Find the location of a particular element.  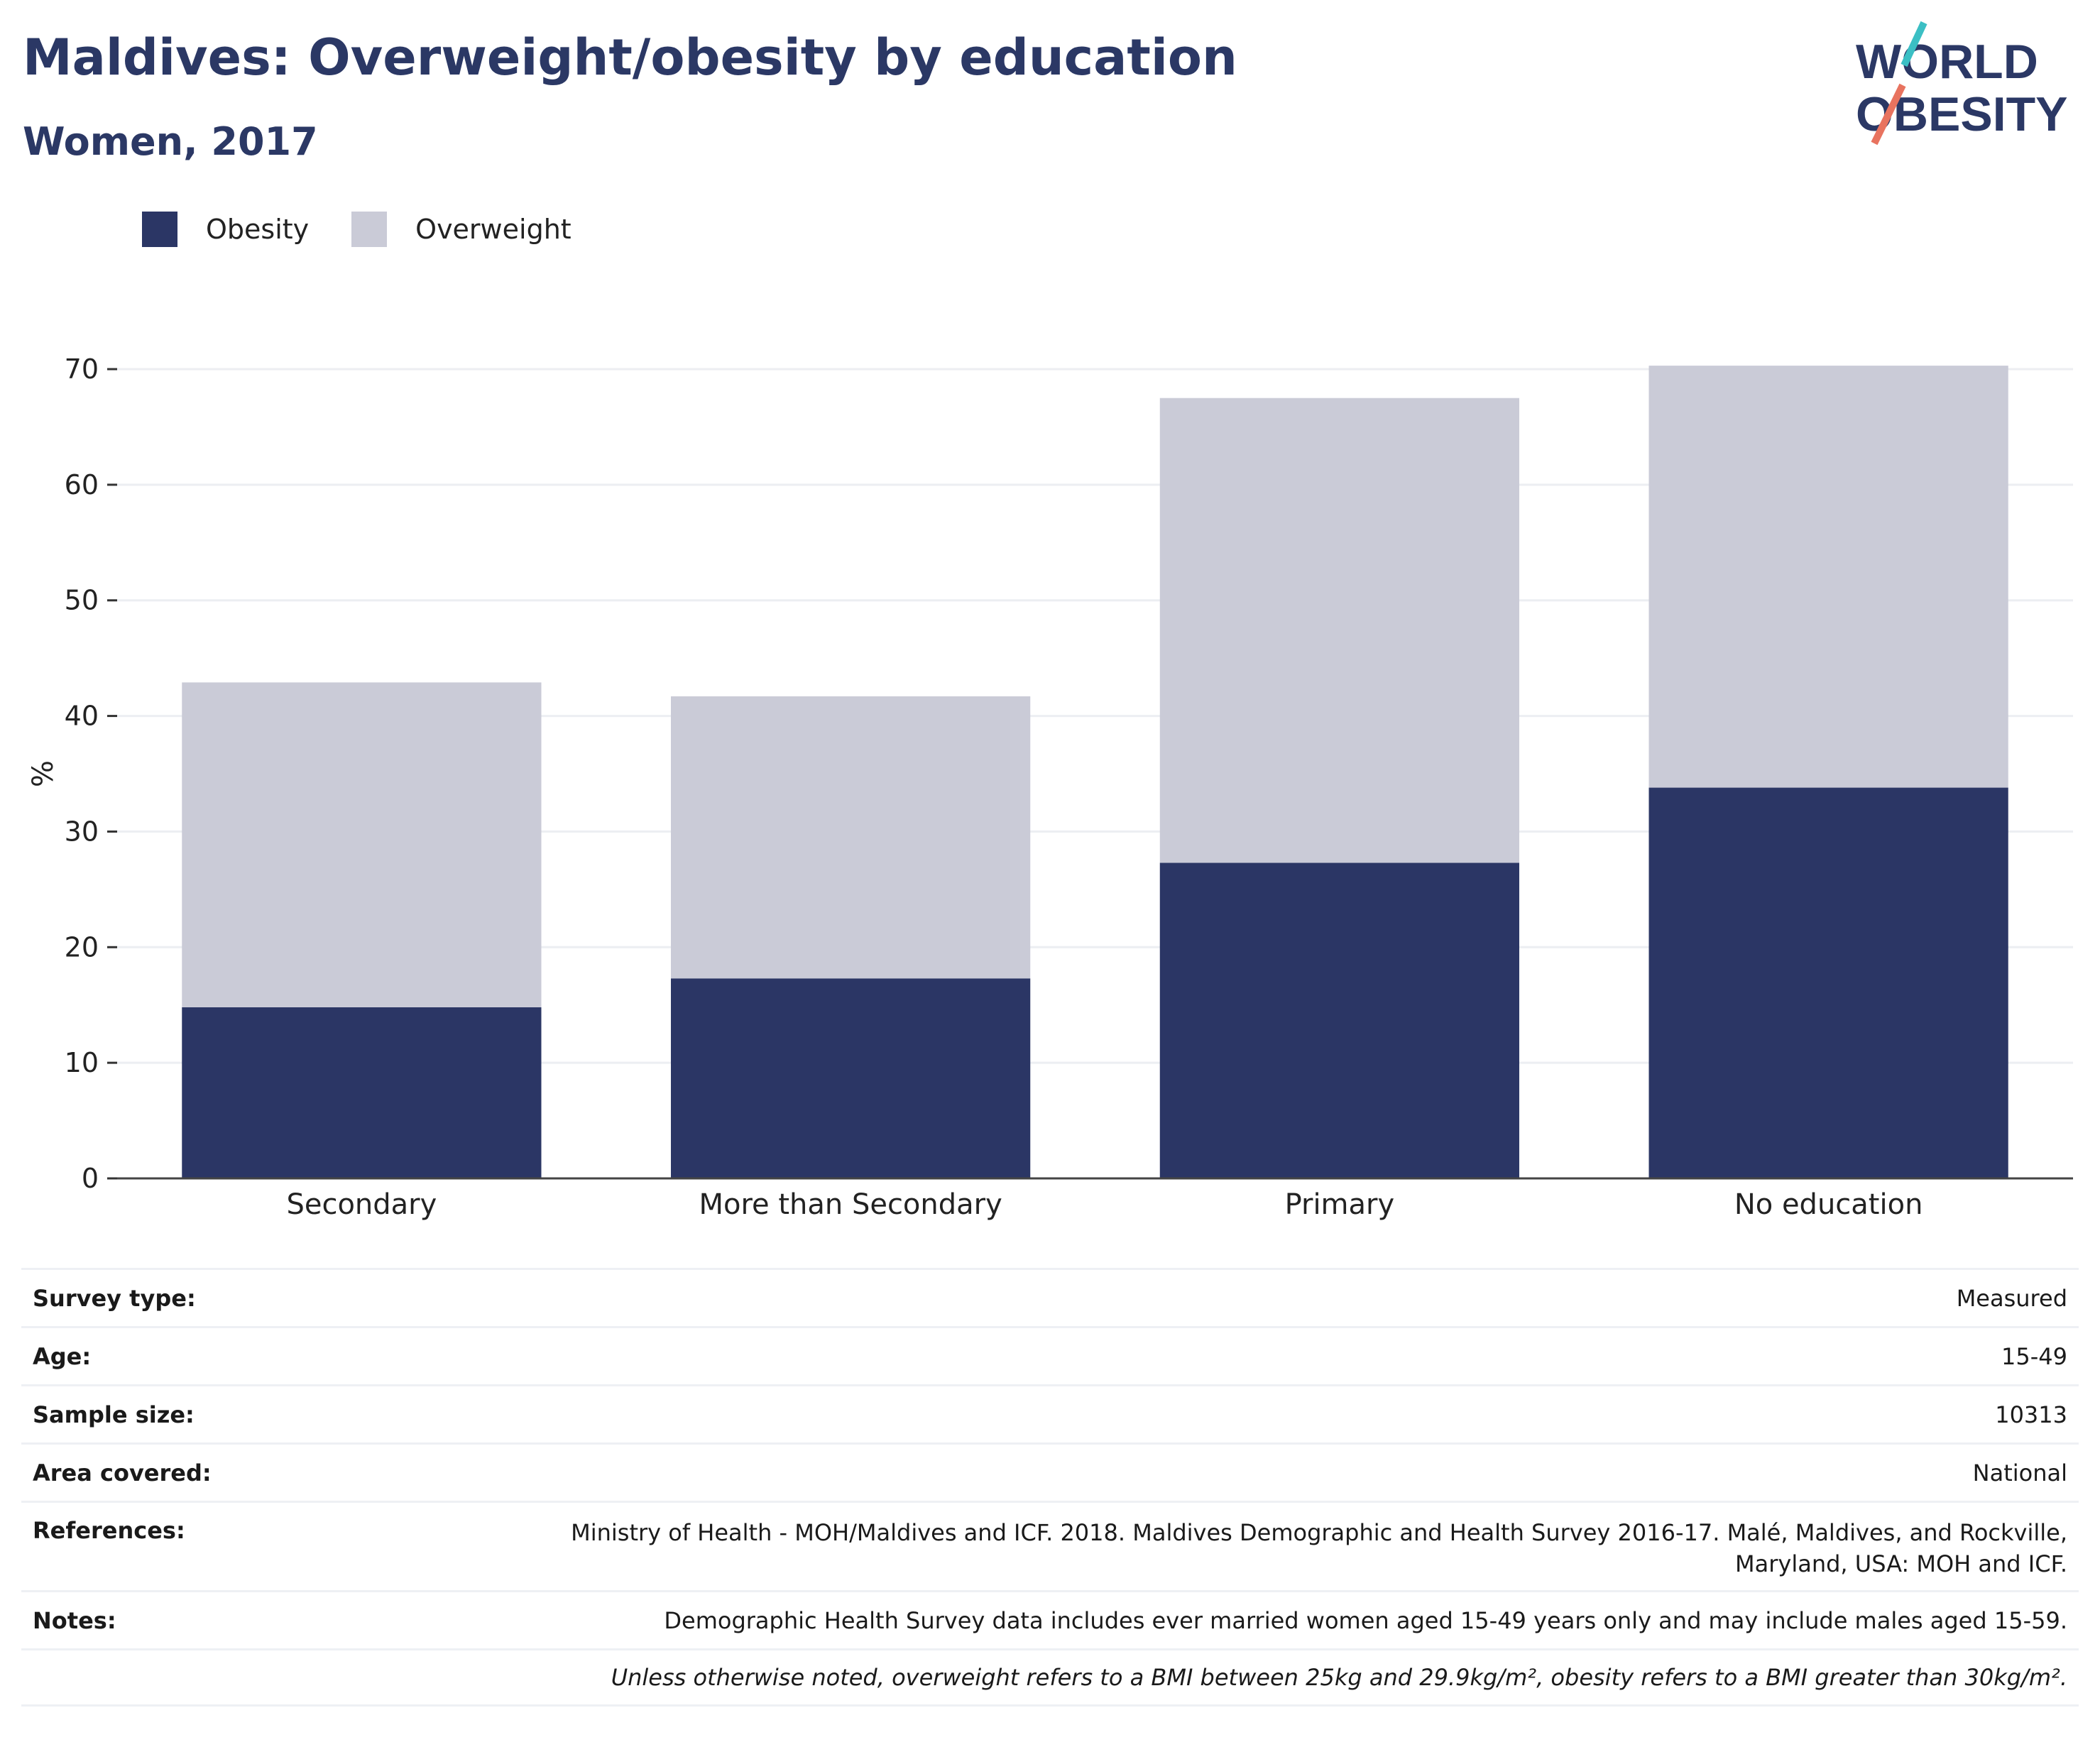

legend-item-overweight: Overweight is located at coordinates (461, 229).